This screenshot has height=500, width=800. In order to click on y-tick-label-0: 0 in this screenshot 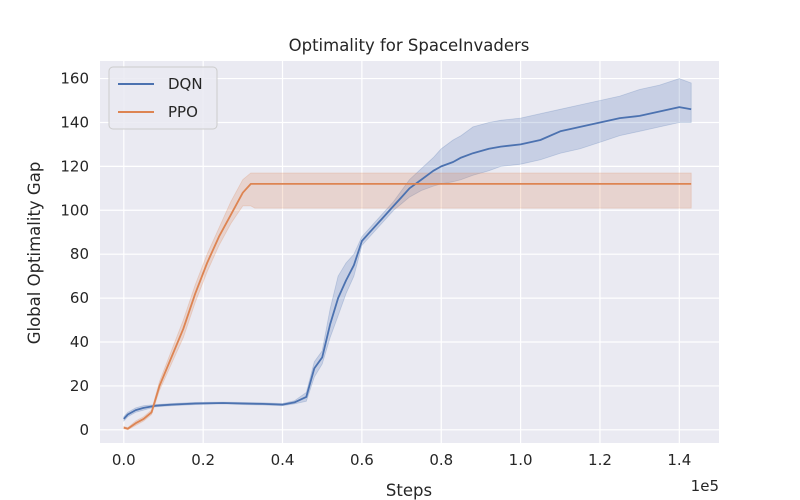, I will do `click(84, 430)`.